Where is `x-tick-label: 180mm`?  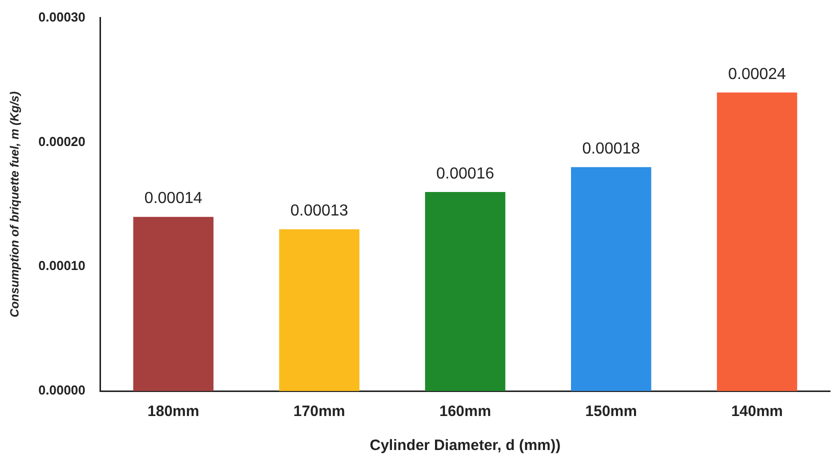 x-tick-label: 180mm is located at coordinates (174, 411).